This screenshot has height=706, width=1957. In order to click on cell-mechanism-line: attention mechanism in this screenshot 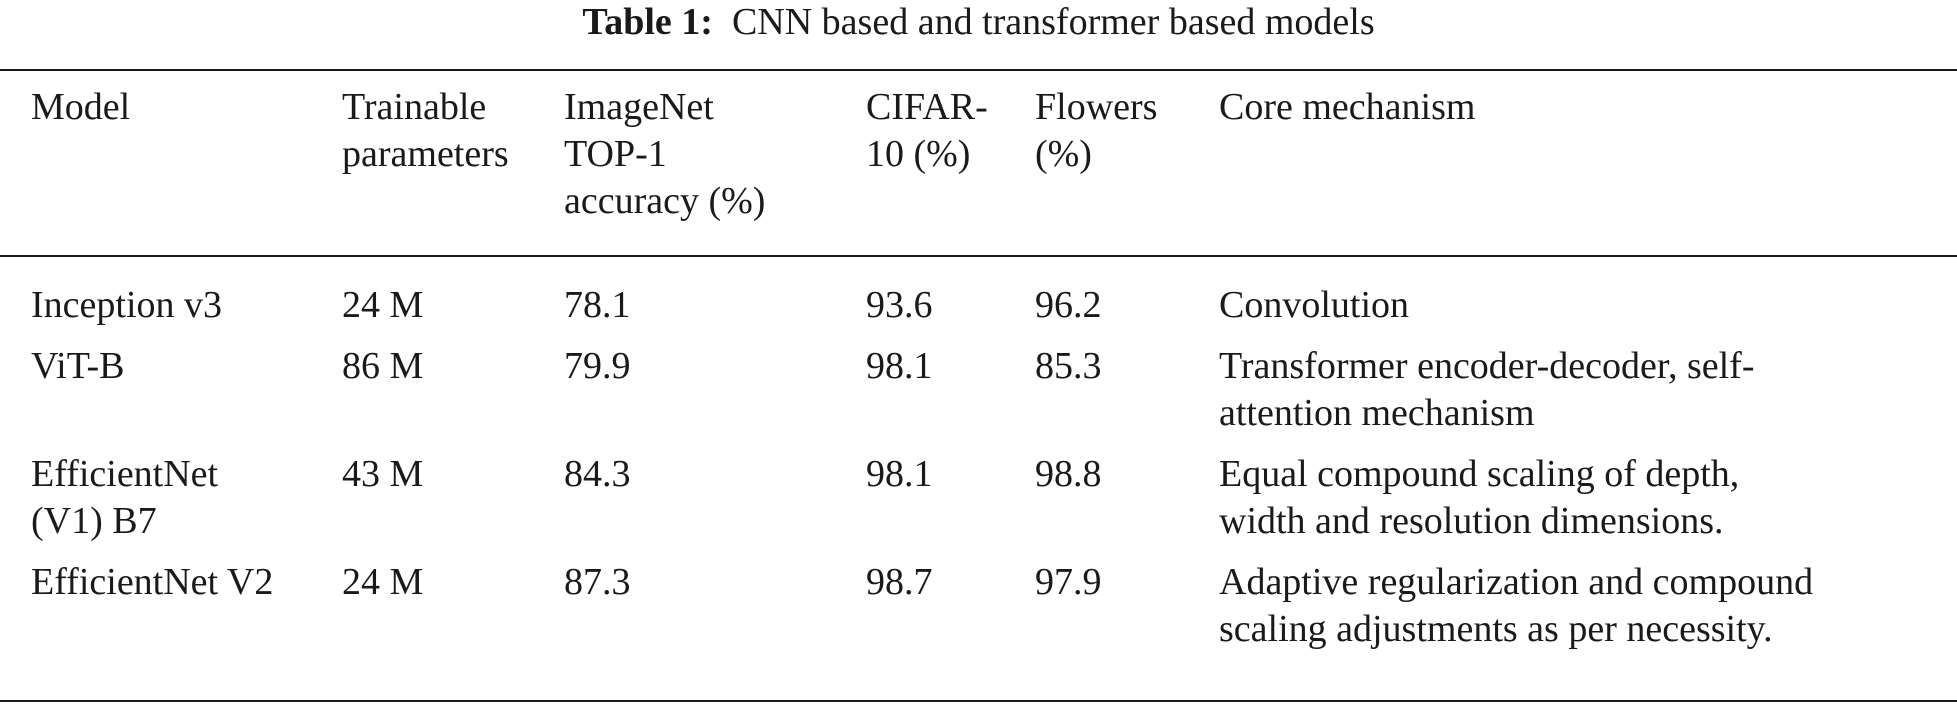, I will do `click(1377, 413)`.